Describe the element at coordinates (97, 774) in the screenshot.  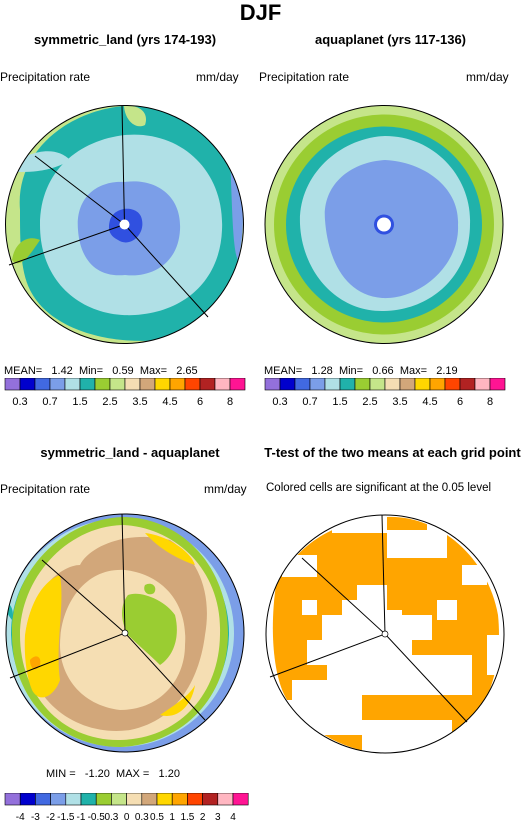
I see `panel3-min: -1.20` at that location.